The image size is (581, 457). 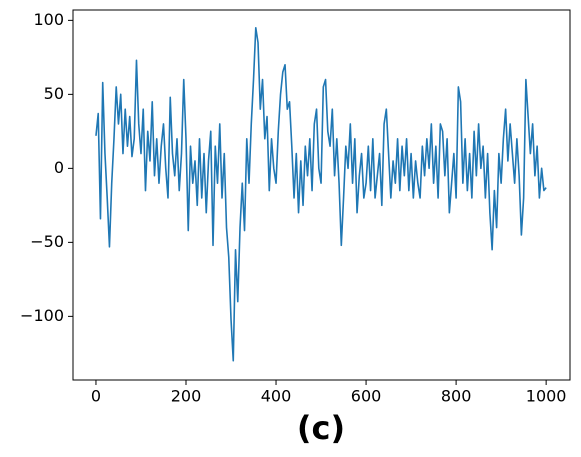 What do you see at coordinates (54, 93) in the screenshot?
I see `y-tick-label: 50` at bounding box center [54, 93].